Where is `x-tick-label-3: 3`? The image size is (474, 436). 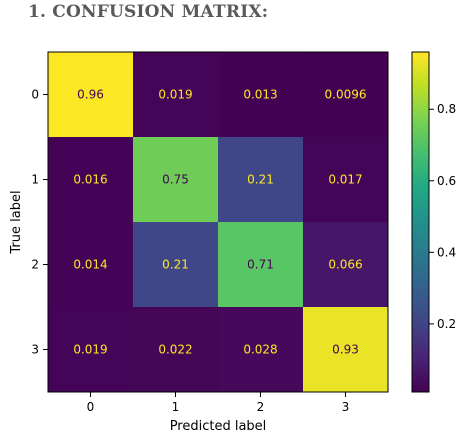
x-tick-label-3: 3 is located at coordinates (346, 407).